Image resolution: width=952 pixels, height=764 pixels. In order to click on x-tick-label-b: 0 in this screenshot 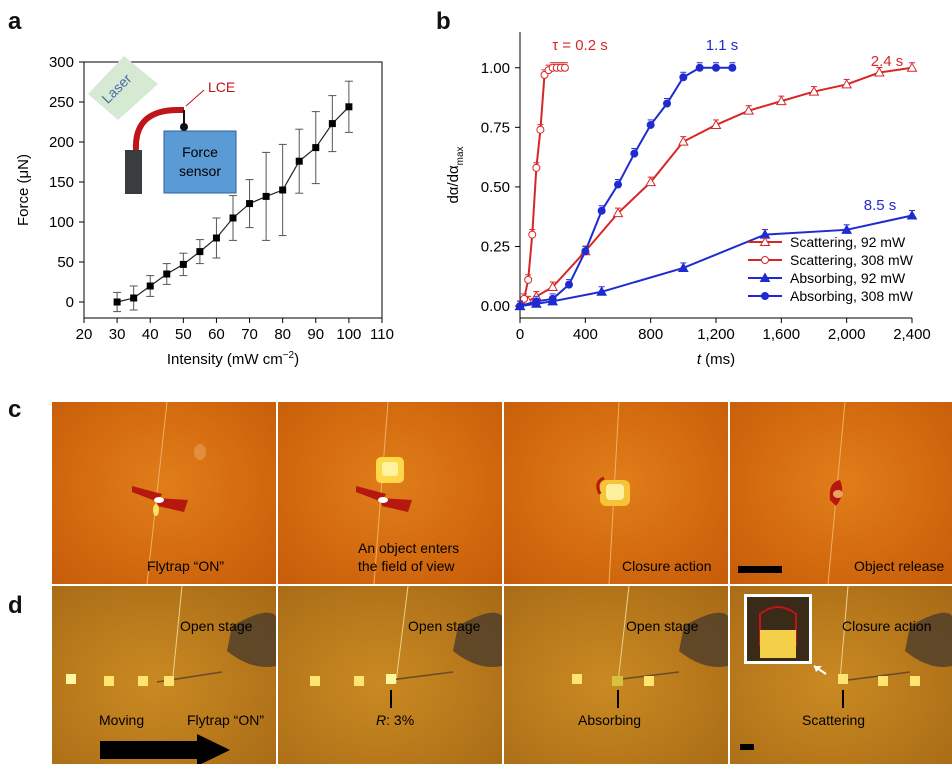, I will do `click(520, 334)`.